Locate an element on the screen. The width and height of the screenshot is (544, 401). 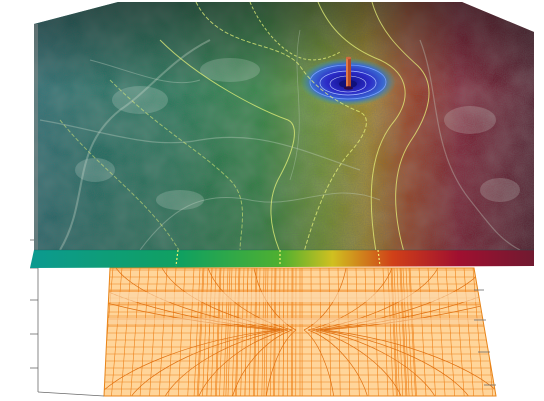
layer-front-edge is located at coordinates (282, 259).